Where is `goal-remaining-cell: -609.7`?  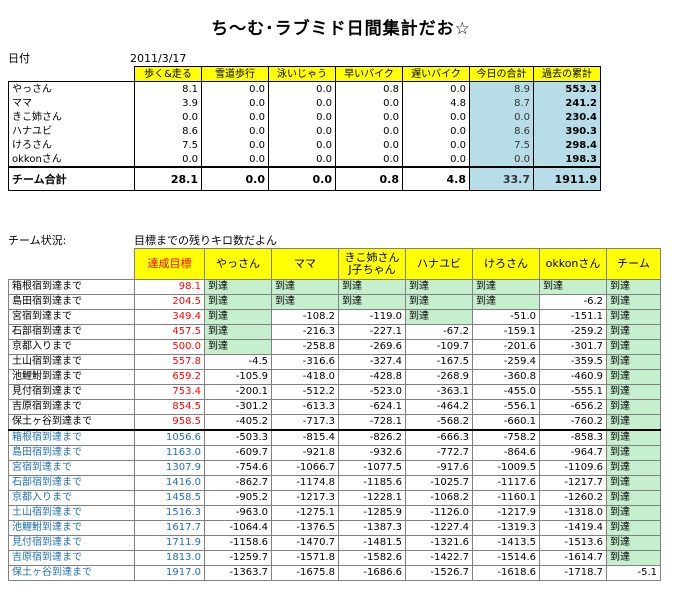 goal-remaining-cell: -609.7 is located at coordinates (238, 453).